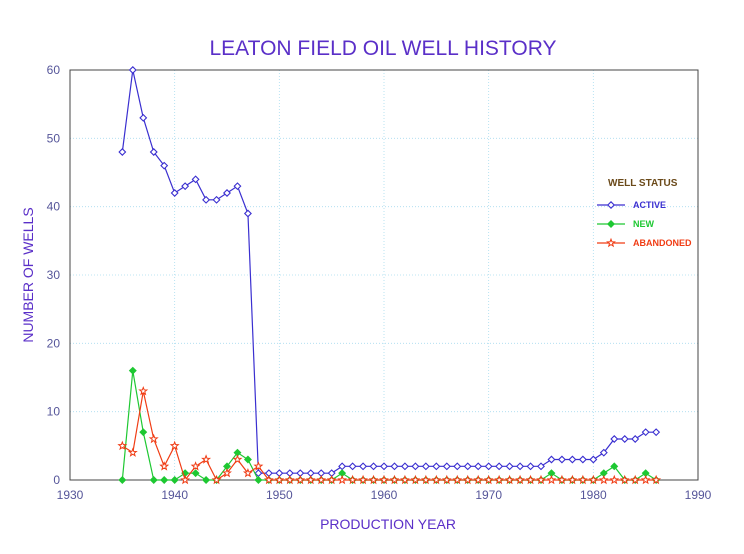 Image resolution: width=744 pixels, height=554 pixels. What do you see at coordinates (644, 224) in the screenshot?
I see `legend-label-new: NEW` at bounding box center [644, 224].